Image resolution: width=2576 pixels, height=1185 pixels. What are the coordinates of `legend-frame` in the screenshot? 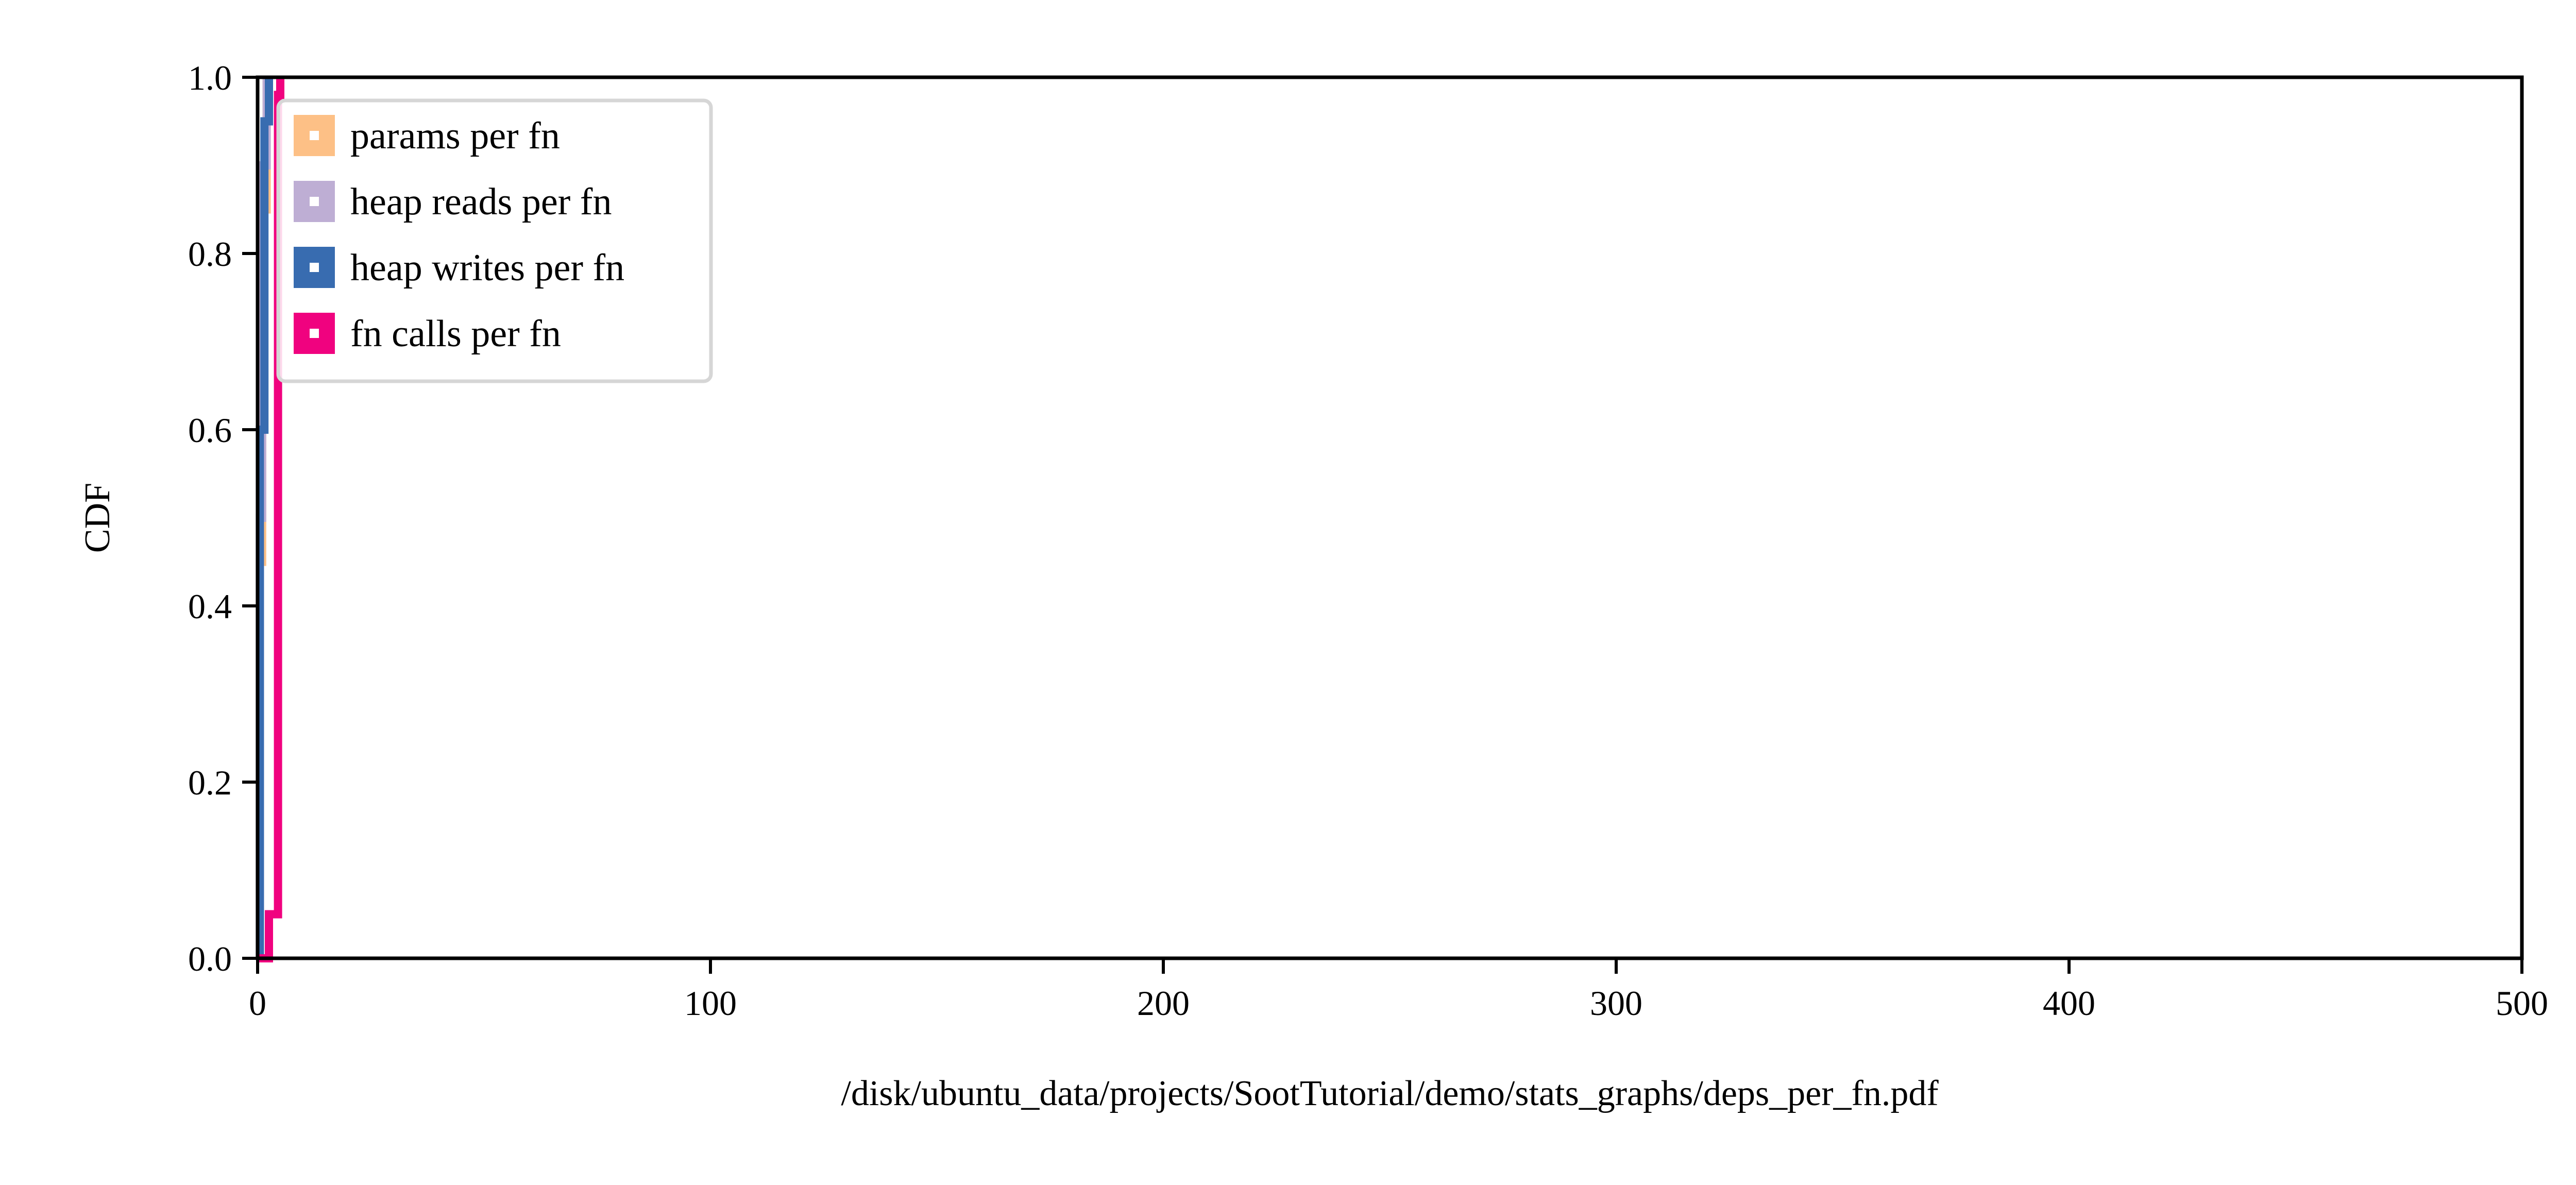 It's located at (494, 241).